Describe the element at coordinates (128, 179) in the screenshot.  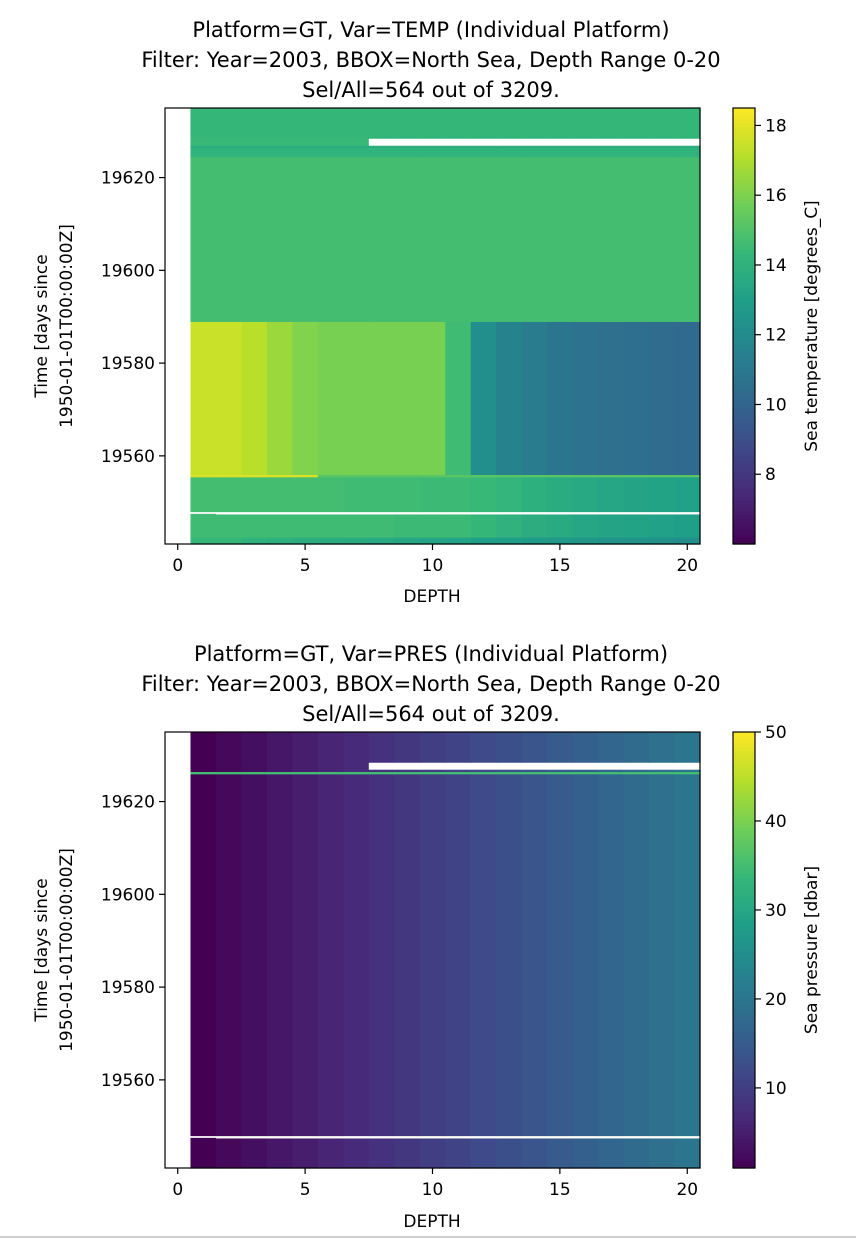
I see `y-tick-label-3: 19620` at that location.